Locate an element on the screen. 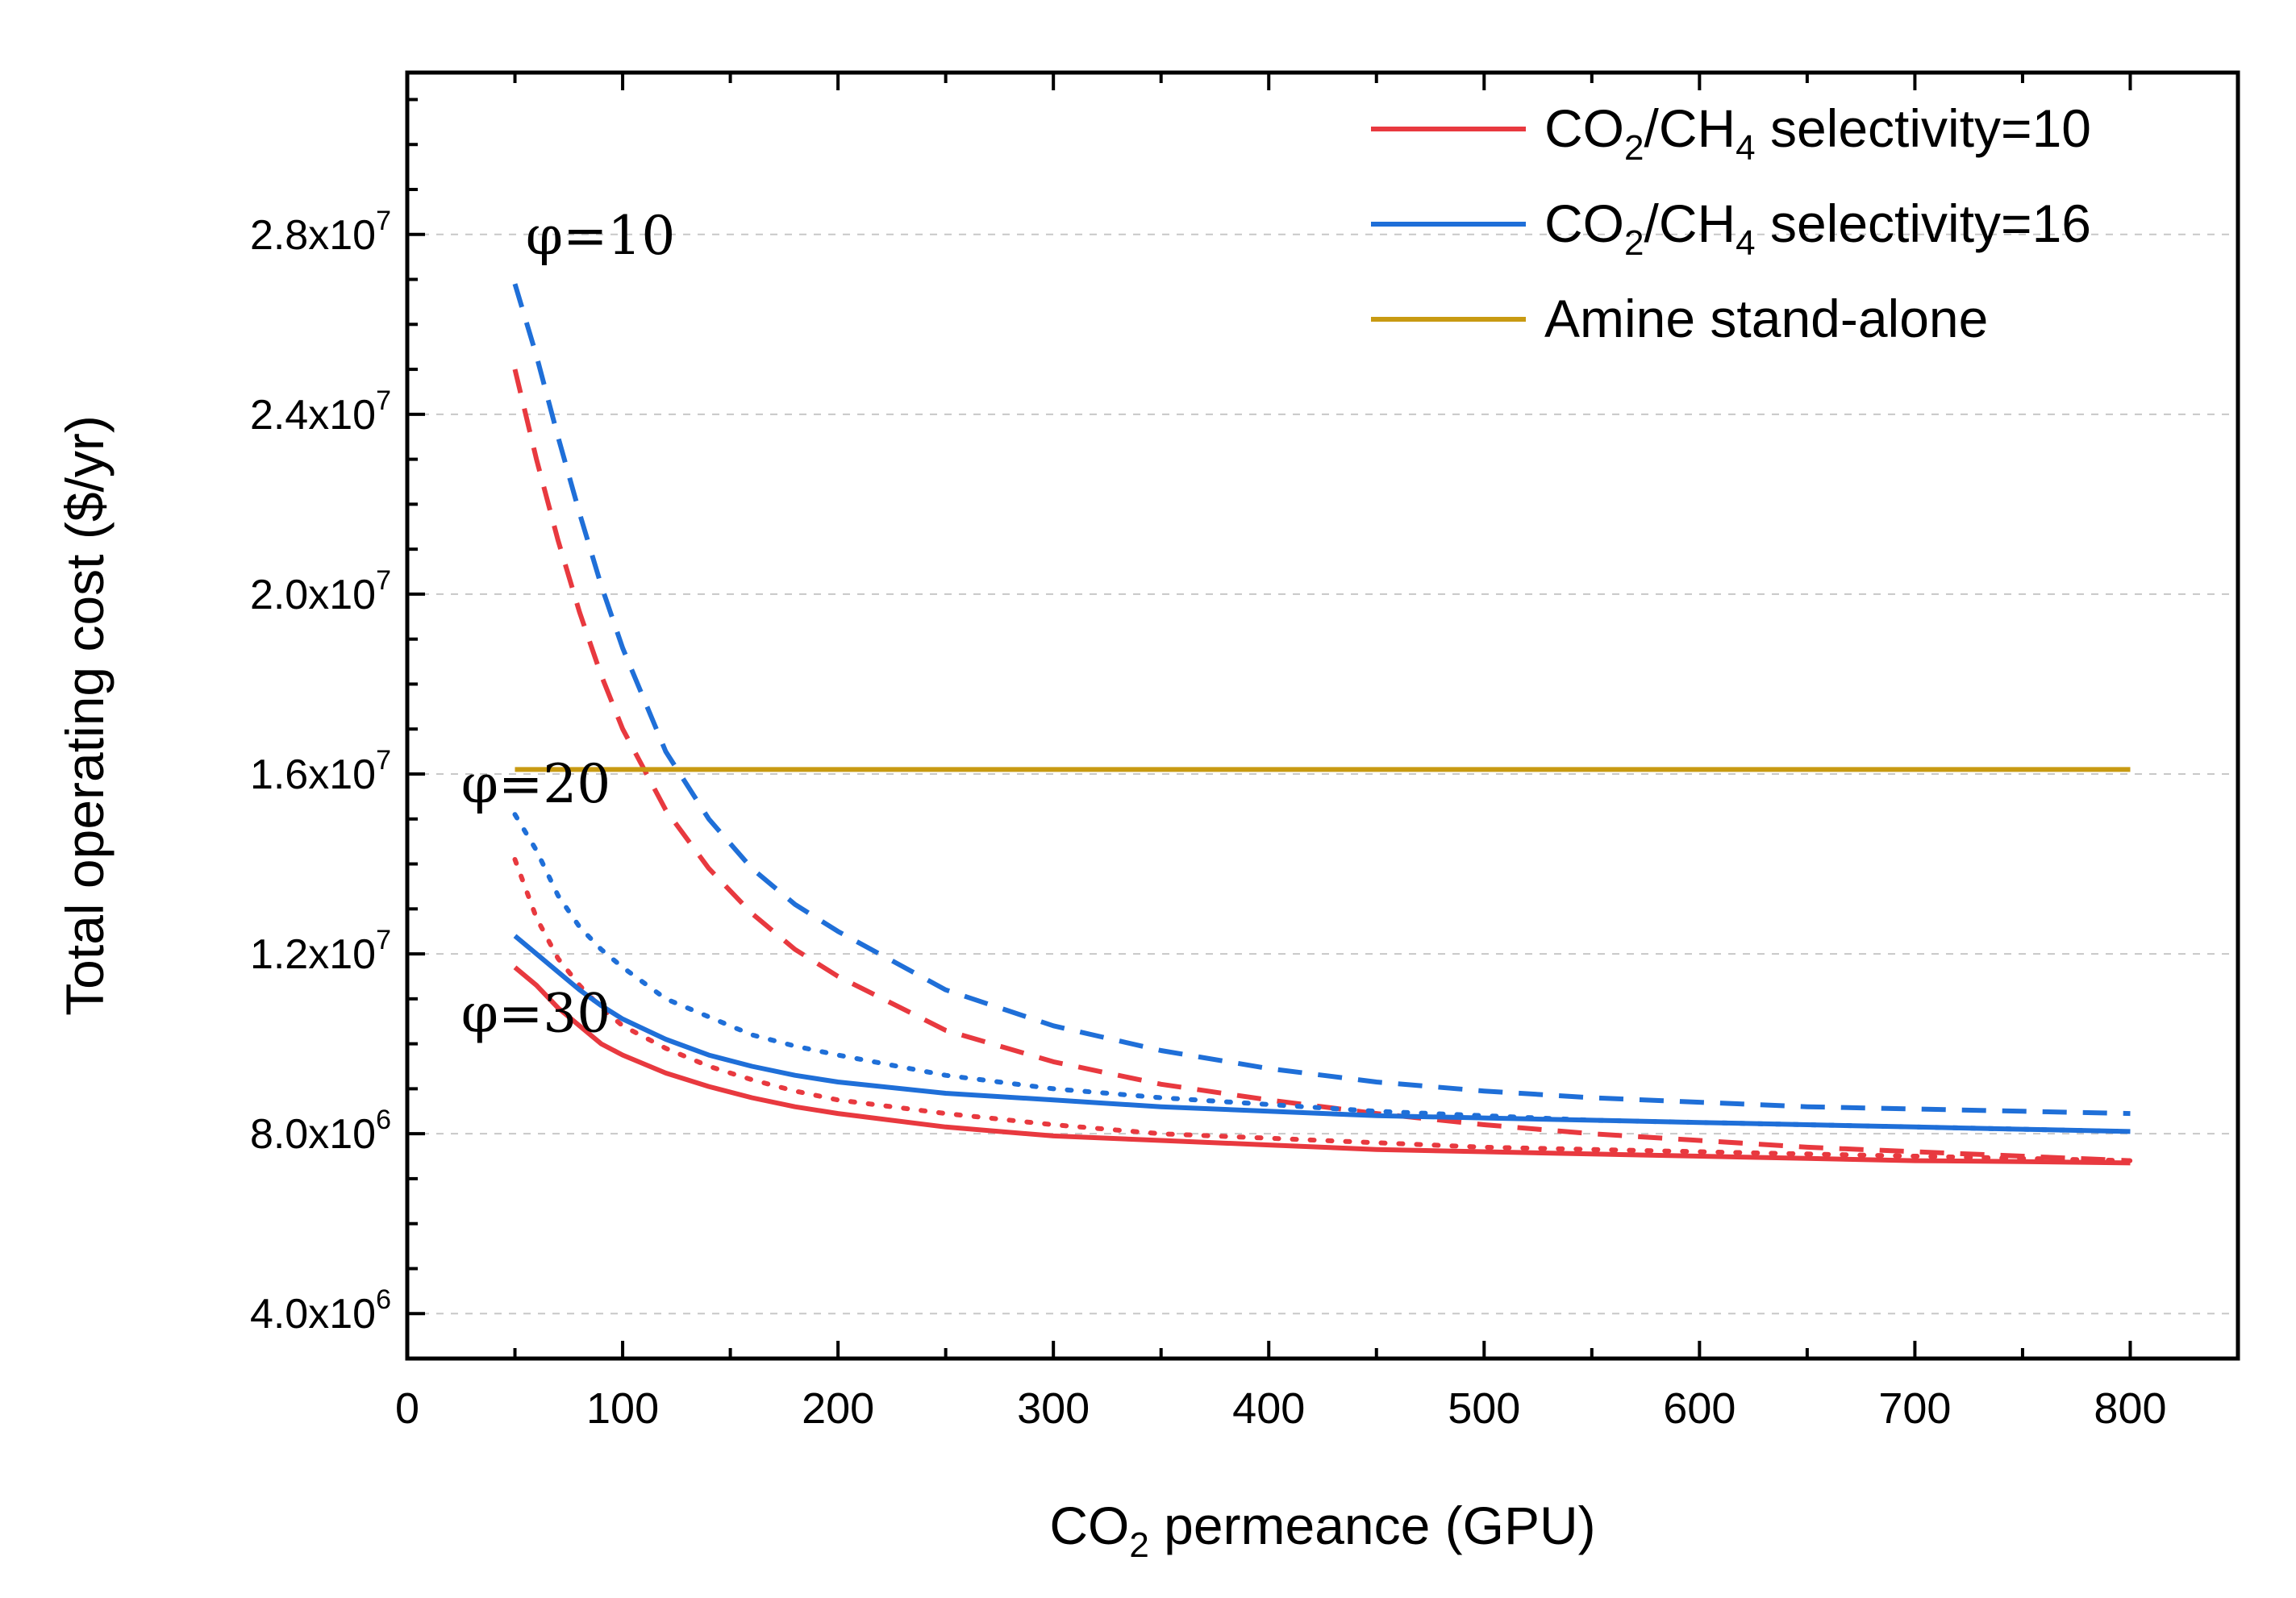 Image resolution: width=2296 pixels, height=1598 pixels. x-tick-label: 500 is located at coordinates (1484, 1408).